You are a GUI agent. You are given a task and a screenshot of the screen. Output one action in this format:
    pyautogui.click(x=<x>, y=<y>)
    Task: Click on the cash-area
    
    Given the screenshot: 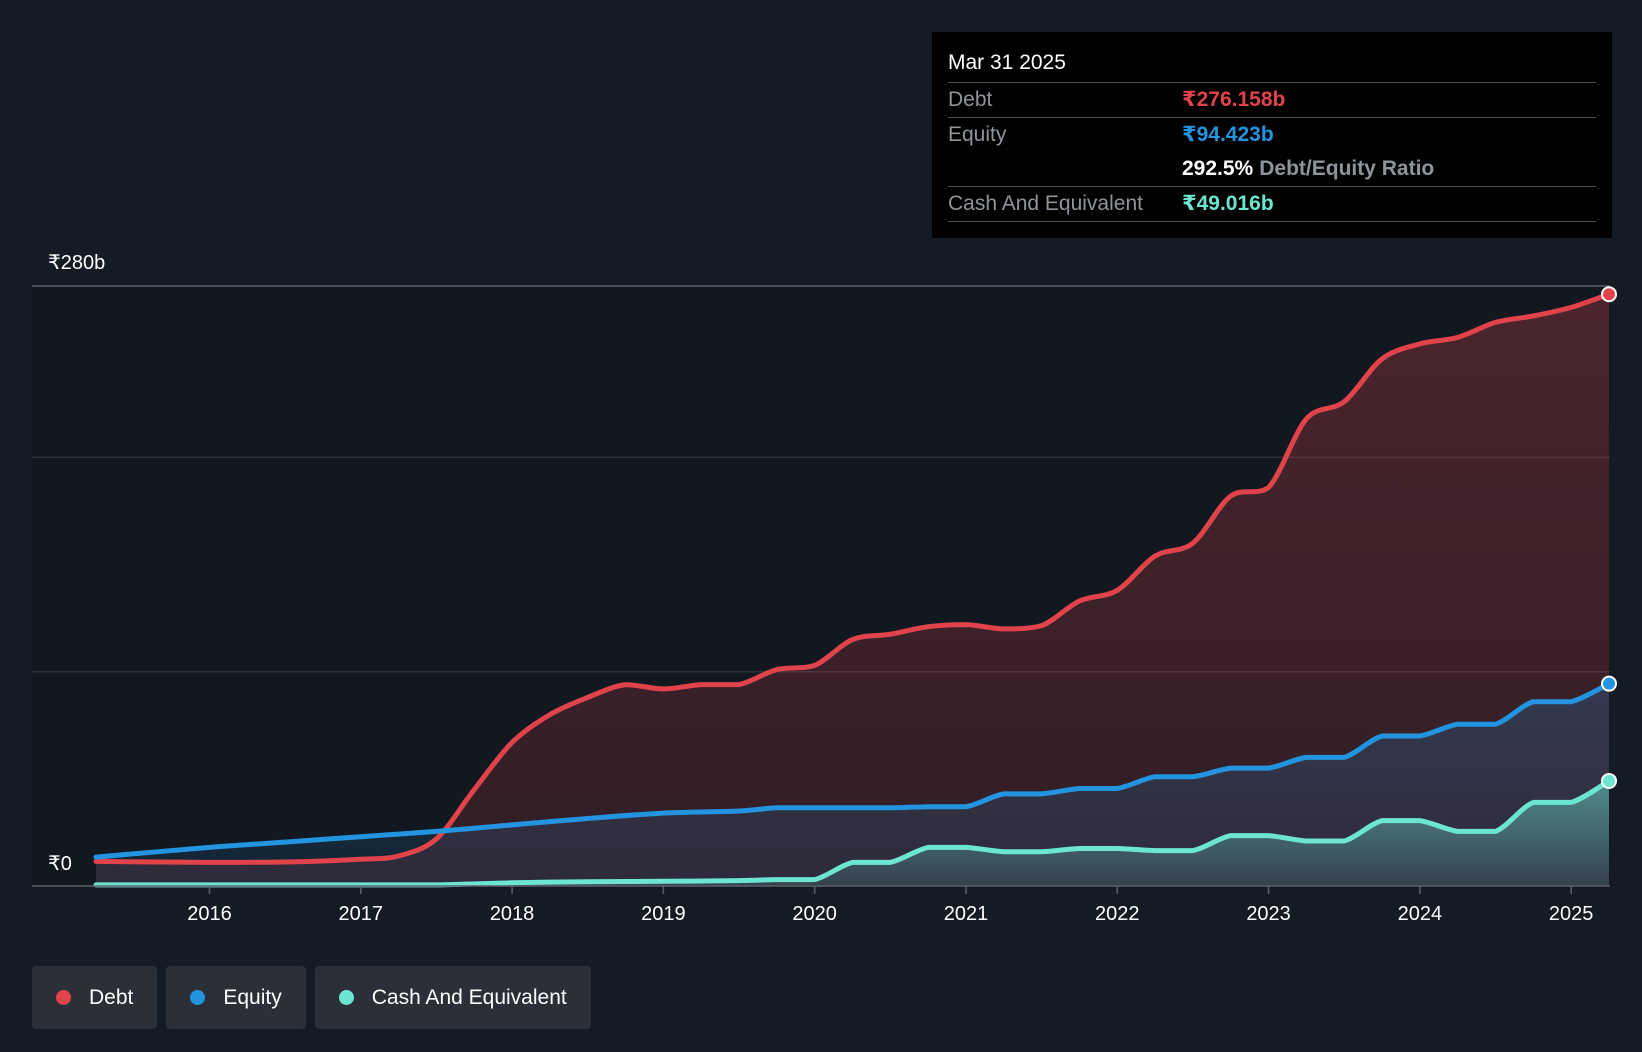 What is the action you would take?
    pyautogui.click(x=852, y=833)
    